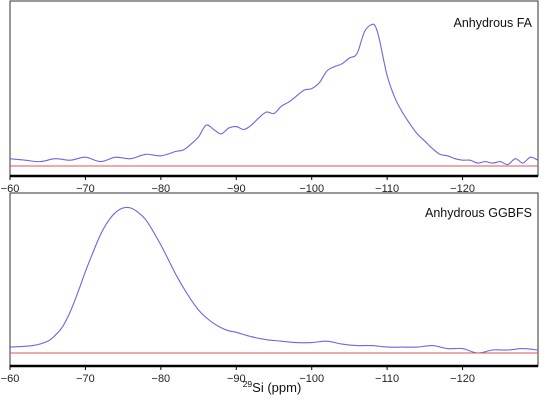 The height and width of the screenshot is (402, 550). Describe the element at coordinates (478, 213) in the screenshot. I see `panel-title: Anhydrous GGBFS` at that location.